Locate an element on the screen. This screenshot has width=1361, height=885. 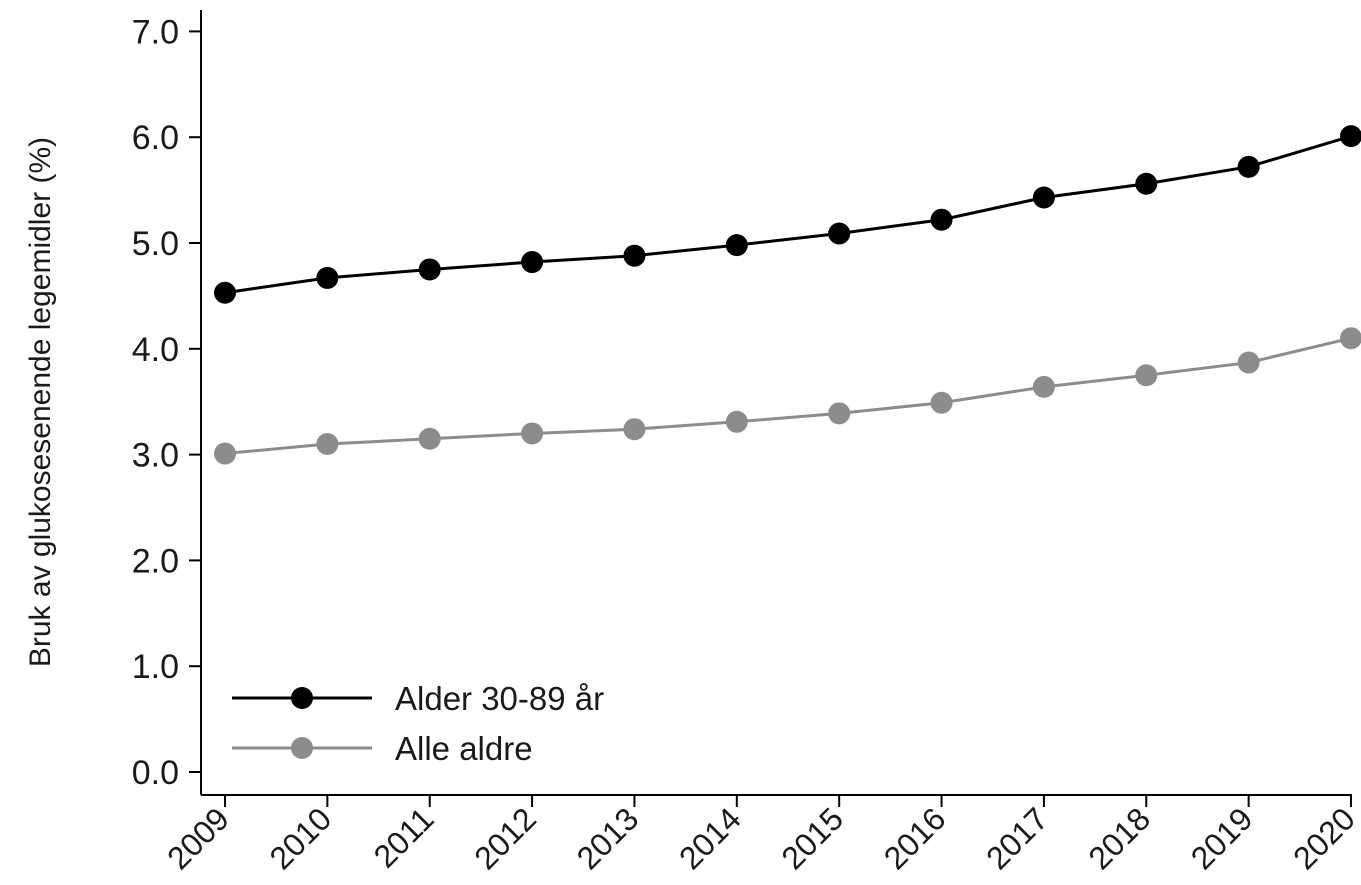
y-tick-label: 7.0 is located at coordinates (155, 32).